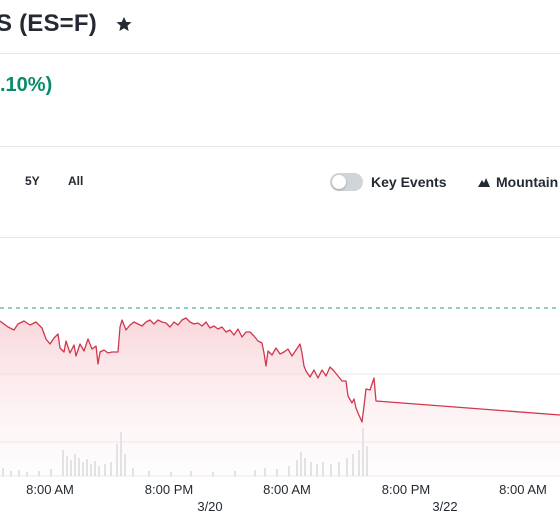 This screenshot has width=560, height=518. What do you see at coordinates (26, 85) in the screenshot?
I see `price-change-percent: .10%)` at bounding box center [26, 85].